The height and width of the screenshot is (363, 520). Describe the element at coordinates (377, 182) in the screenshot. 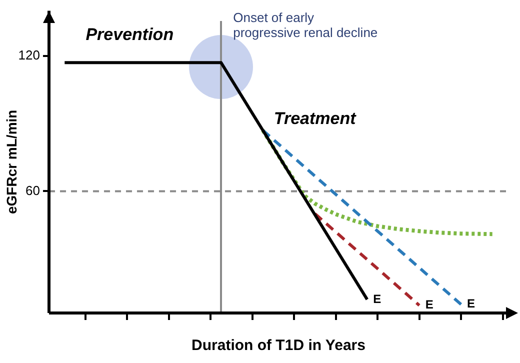

I see `line-series` at that location.